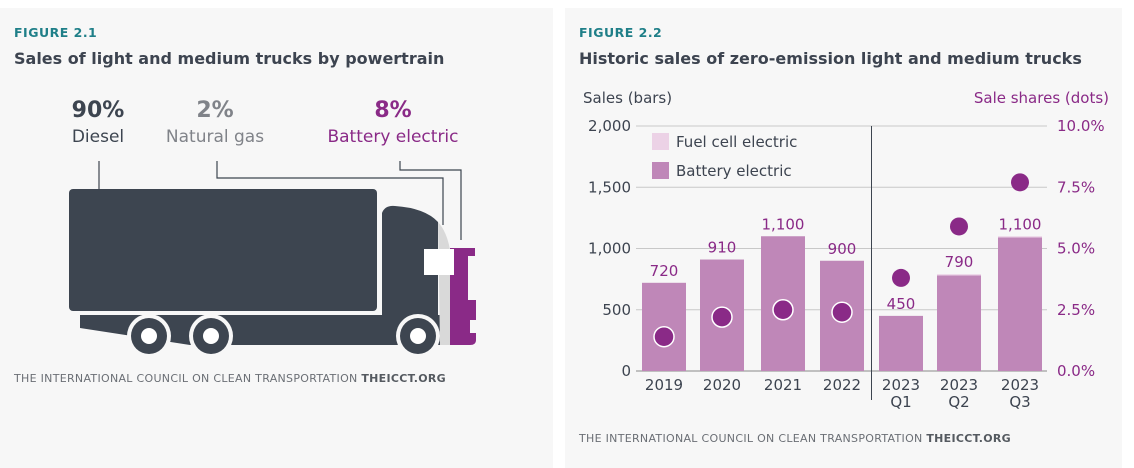 This screenshot has width=1134, height=468. Describe the element at coordinates (842, 385) in the screenshot. I see `x-tick-label: 2022` at that location.